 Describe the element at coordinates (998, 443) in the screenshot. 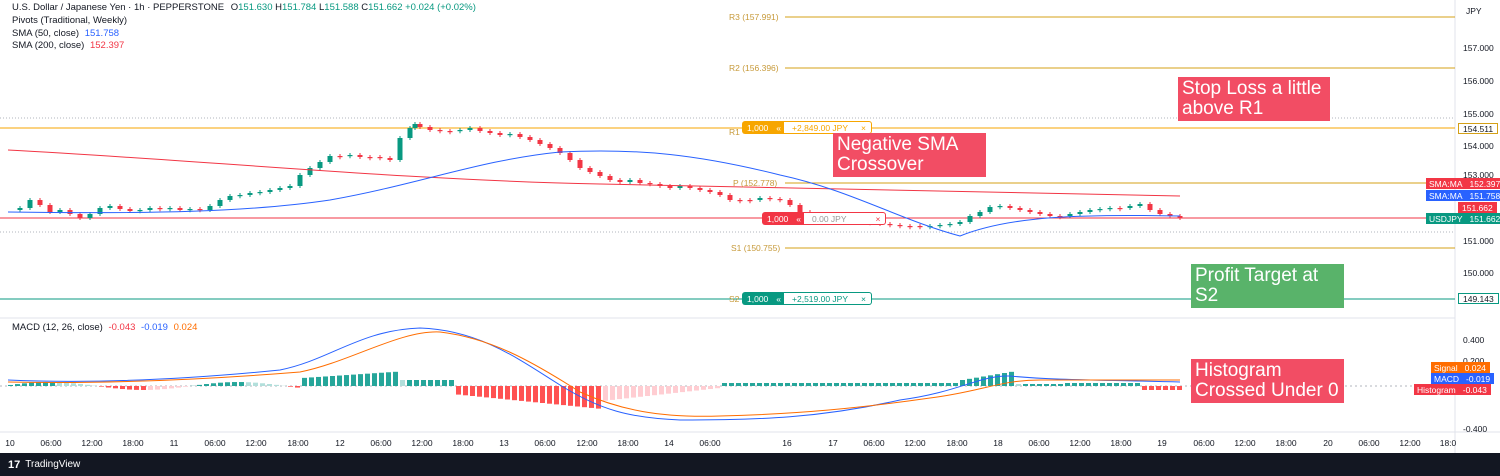

I see `time-tick: 18` at that location.